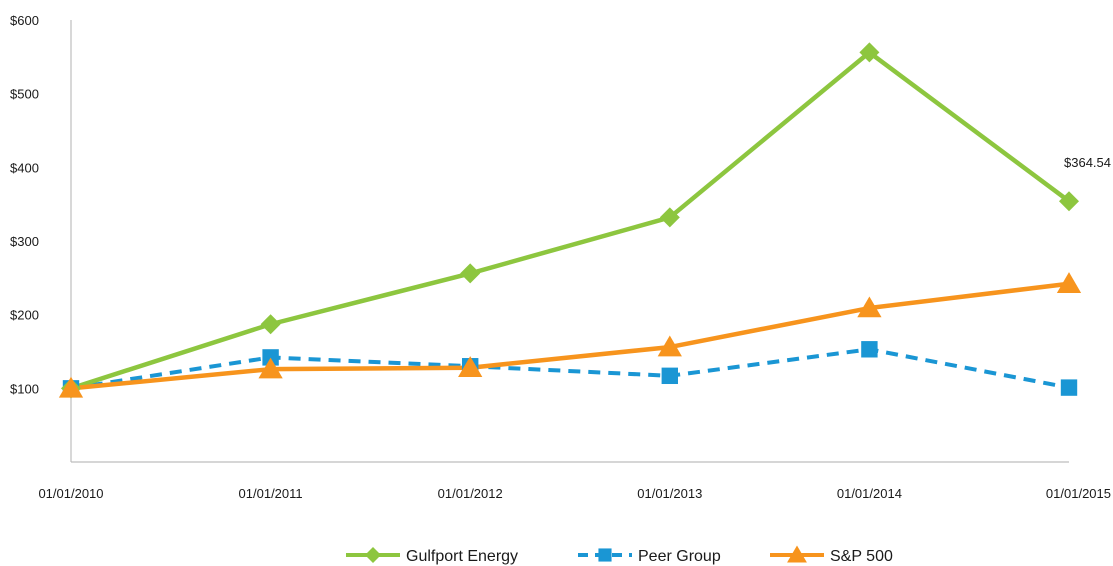 The width and height of the screenshot is (1113, 566). I want to click on legend: Gulfport Energy Peer Group S&P 500, so click(619, 555).